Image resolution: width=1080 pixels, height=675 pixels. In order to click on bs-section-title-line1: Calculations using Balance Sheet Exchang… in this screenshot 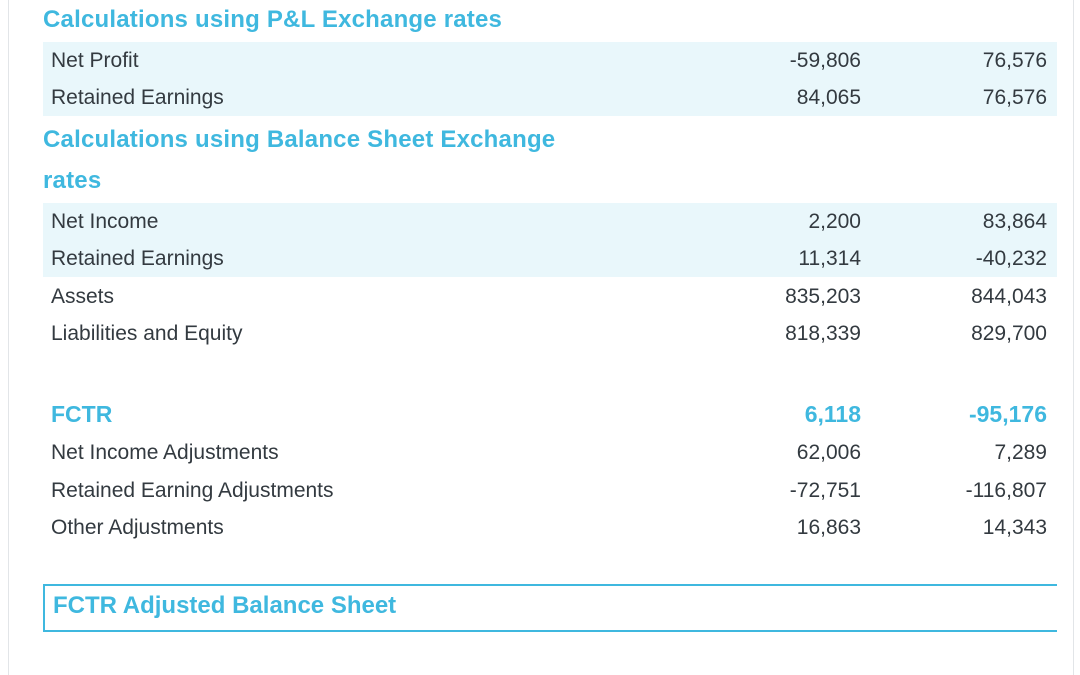, I will do `click(299, 139)`.